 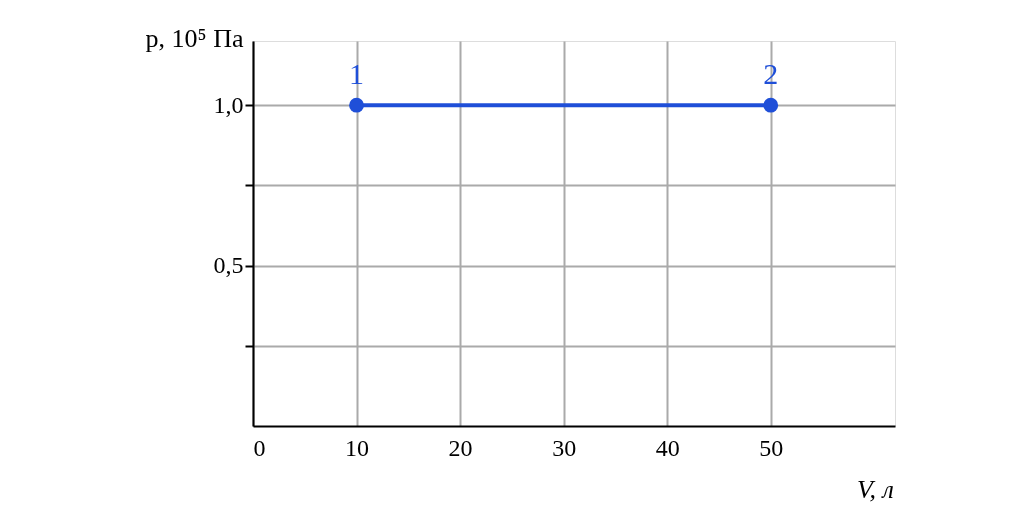 What do you see at coordinates (228, 104) in the screenshot?
I see `y-tick-label: 1,0` at bounding box center [228, 104].